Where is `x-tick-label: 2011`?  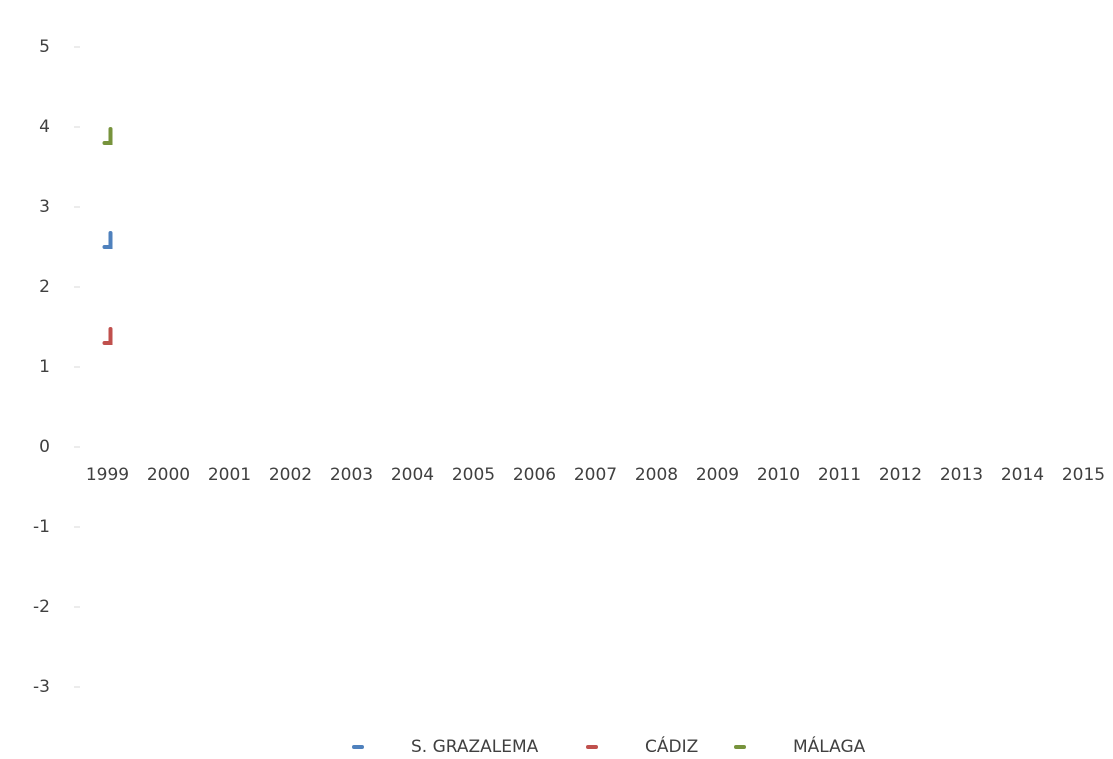
x-tick-label: 2011 is located at coordinates (839, 475).